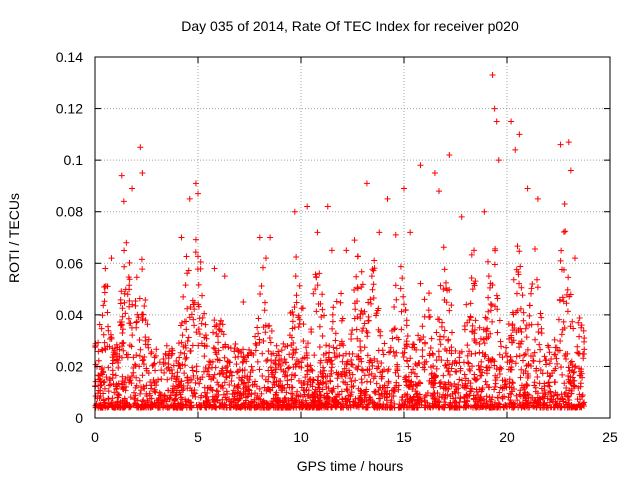 The height and width of the screenshot is (480, 640). I want to click on x-axis-title: GPS time / hours, so click(350, 466).